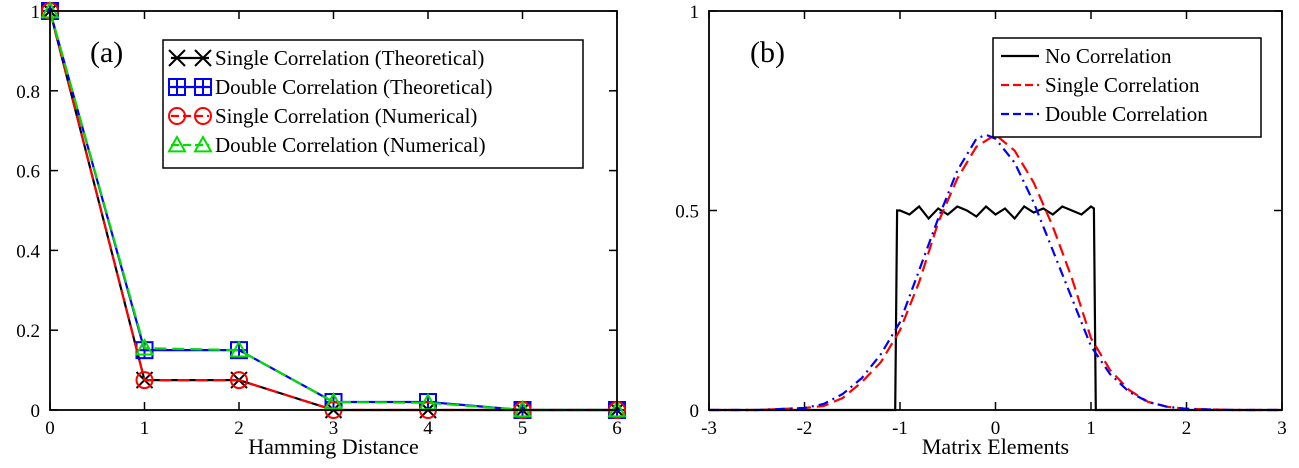 The width and height of the screenshot is (1299, 468). What do you see at coordinates (28, 172) in the screenshot?
I see `y-tick-label: 0.6` at bounding box center [28, 172].